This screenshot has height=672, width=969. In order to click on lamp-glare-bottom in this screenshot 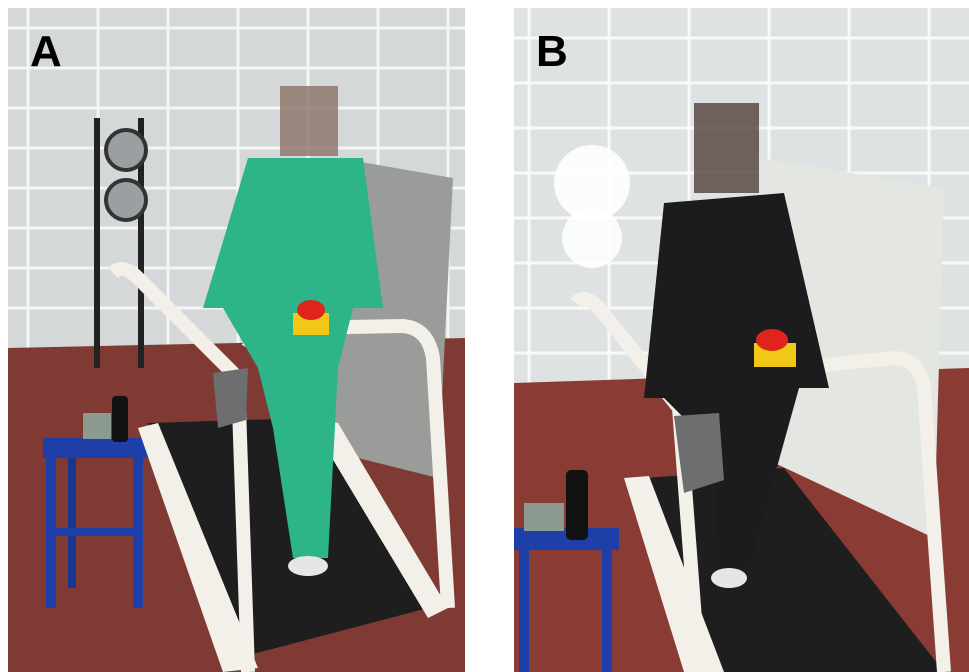, I will do `click(592, 238)`.